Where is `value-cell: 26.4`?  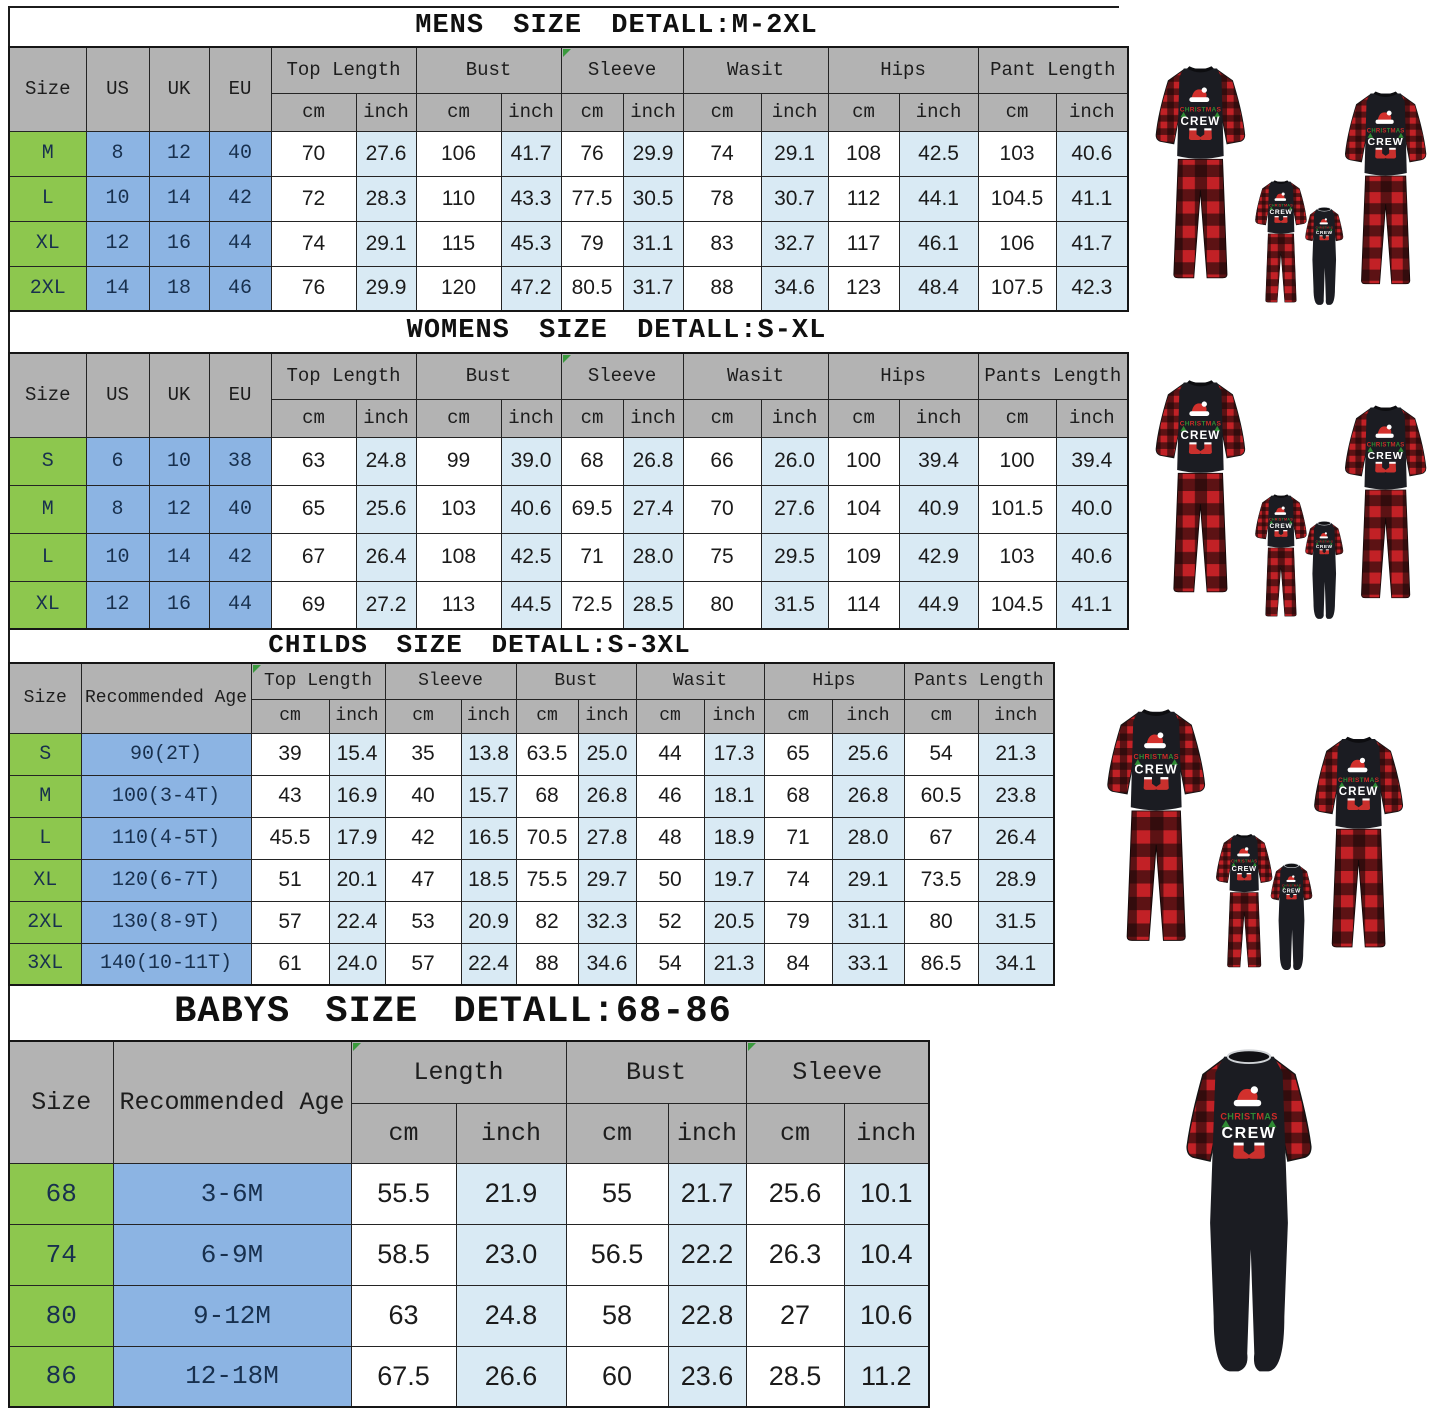
value-cell: 26.4 is located at coordinates (1016, 838).